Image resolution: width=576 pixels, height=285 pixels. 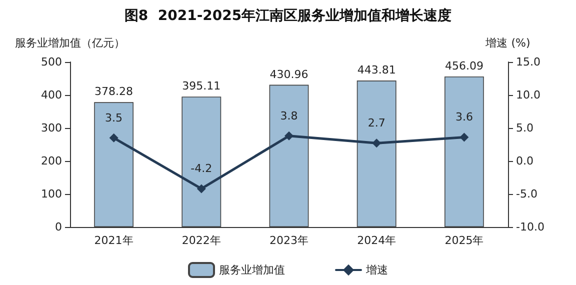 I want to click on data-label: 378.28, so click(x=114, y=91).